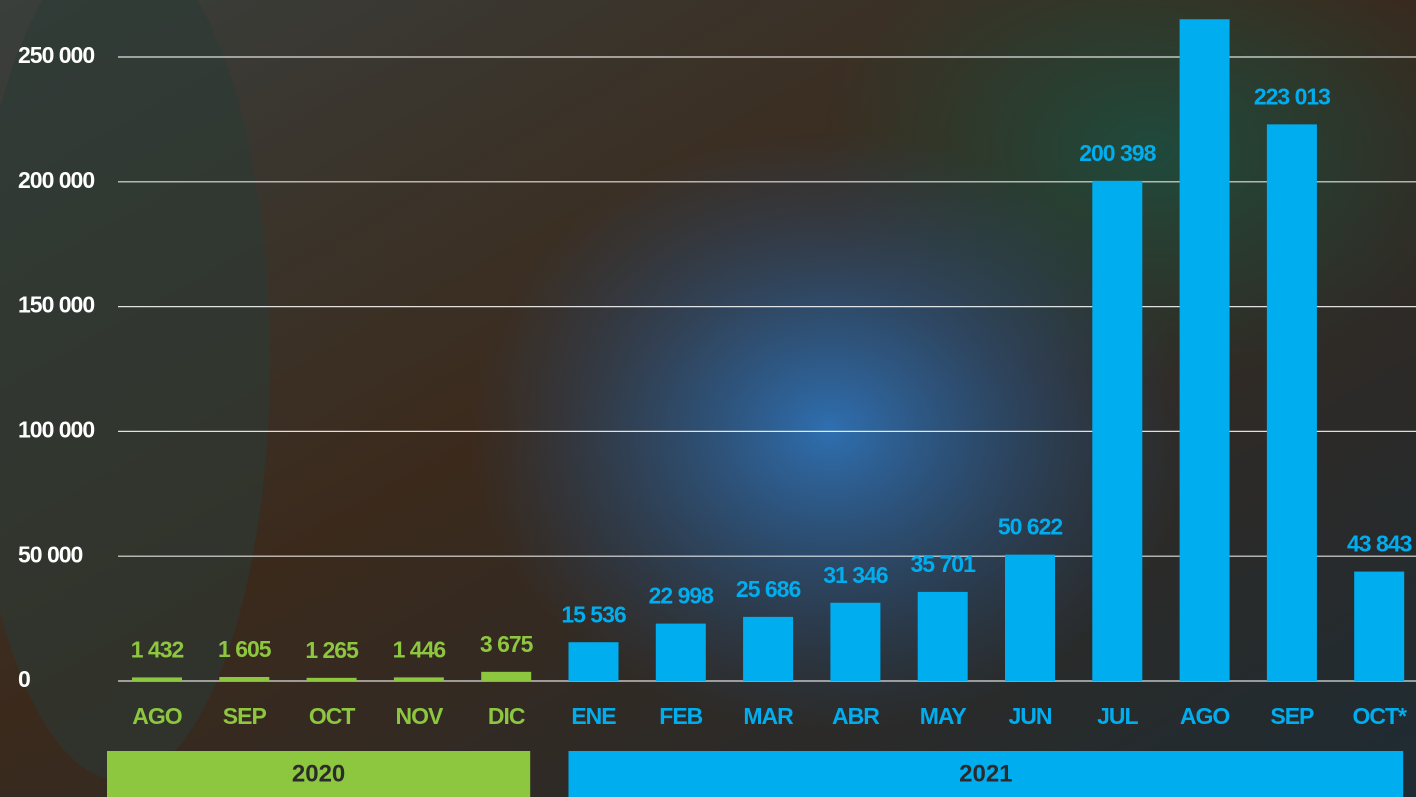  Describe the element at coordinates (768, 589) in the screenshot. I see `value-label: 25 686` at that location.